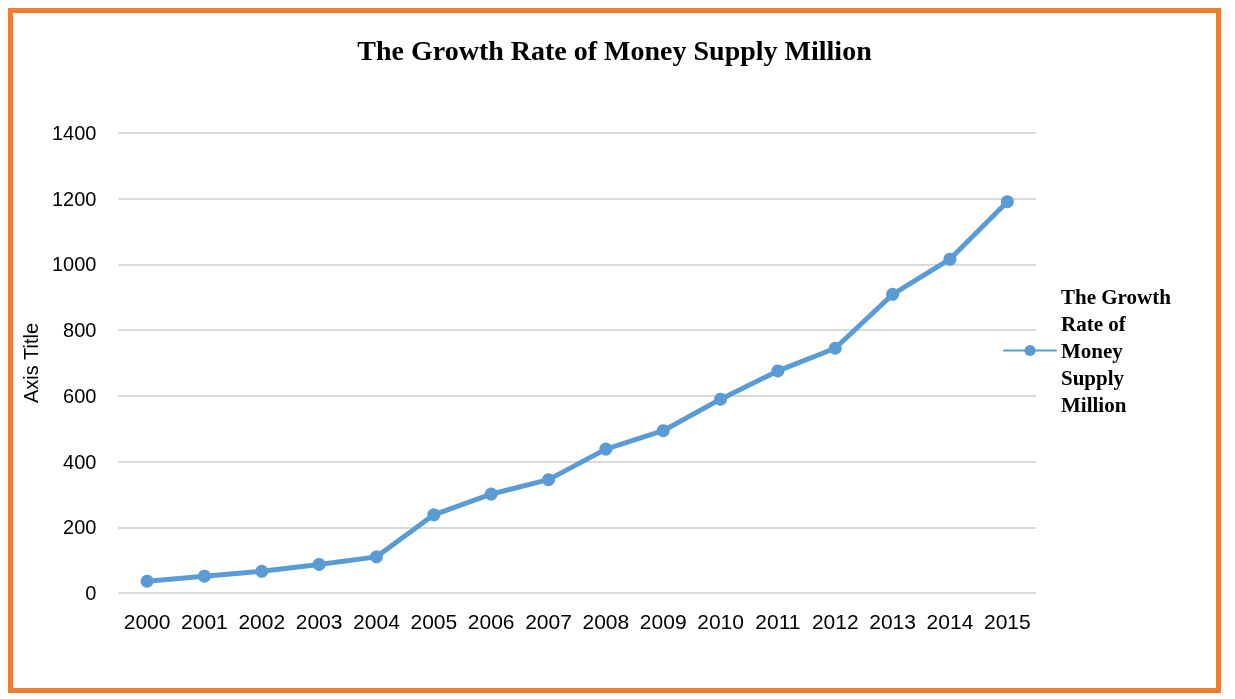 Image resolution: width=1235 pixels, height=699 pixels. Describe the element at coordinates (147, 621) in the screenshot. I see `x-tick-label: 2000` at that location.